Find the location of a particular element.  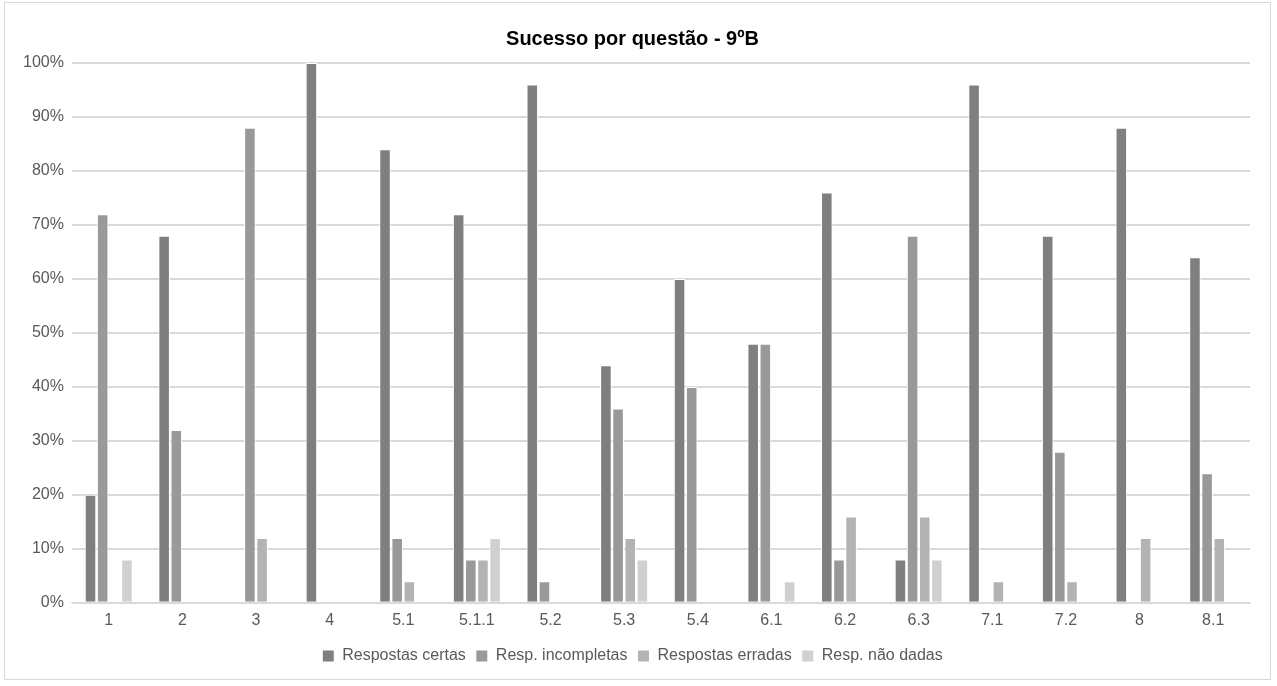

x-tick-label: 6.2 is located at coordinates (845, 619).